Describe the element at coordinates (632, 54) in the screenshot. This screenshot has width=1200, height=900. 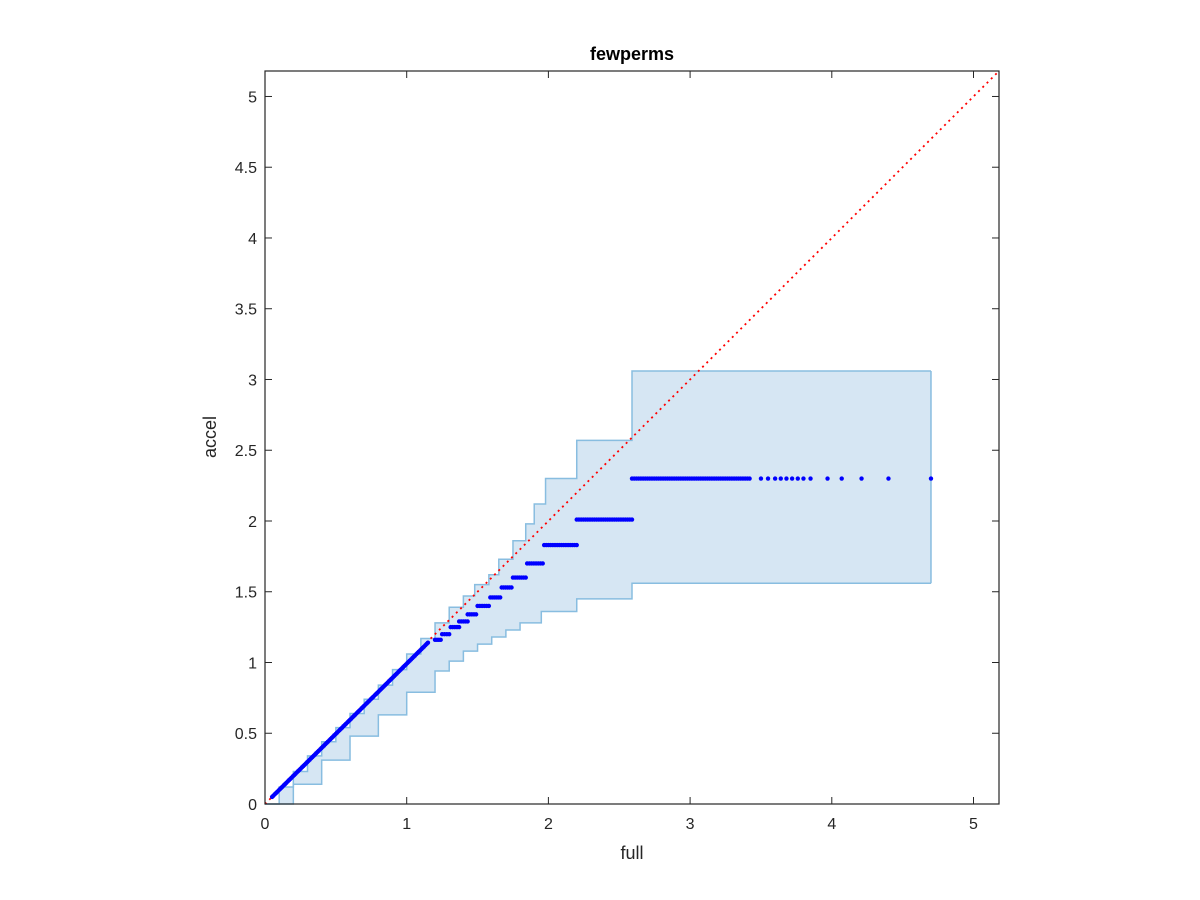
I see `chart-title: fewperms` at that location.